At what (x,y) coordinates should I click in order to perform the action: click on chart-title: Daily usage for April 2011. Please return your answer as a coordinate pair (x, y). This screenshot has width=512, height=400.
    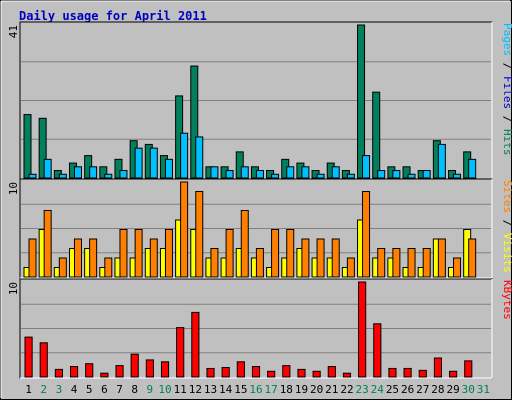
    Looking at the image, I should click on (113, 16).